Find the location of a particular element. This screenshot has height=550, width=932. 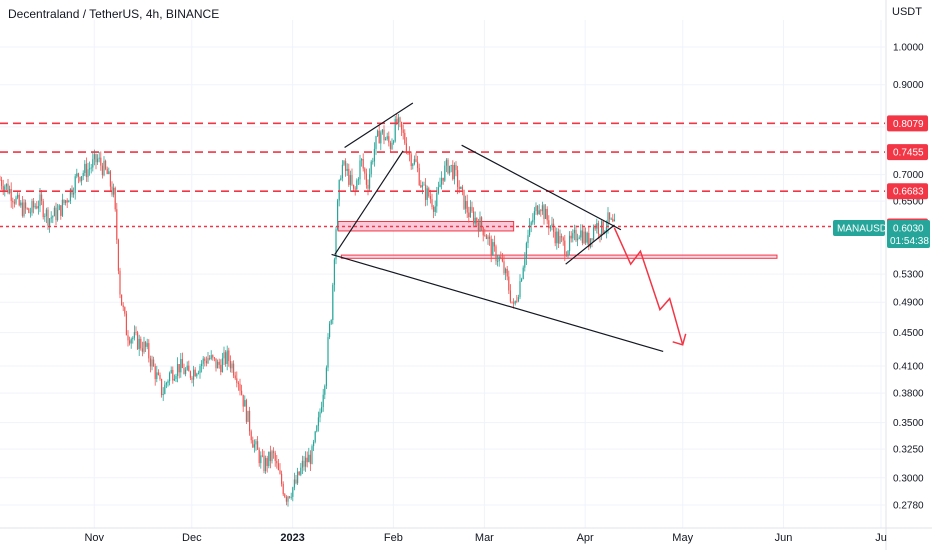

triangle-upper-trendline is located at coordinates (541, 187).